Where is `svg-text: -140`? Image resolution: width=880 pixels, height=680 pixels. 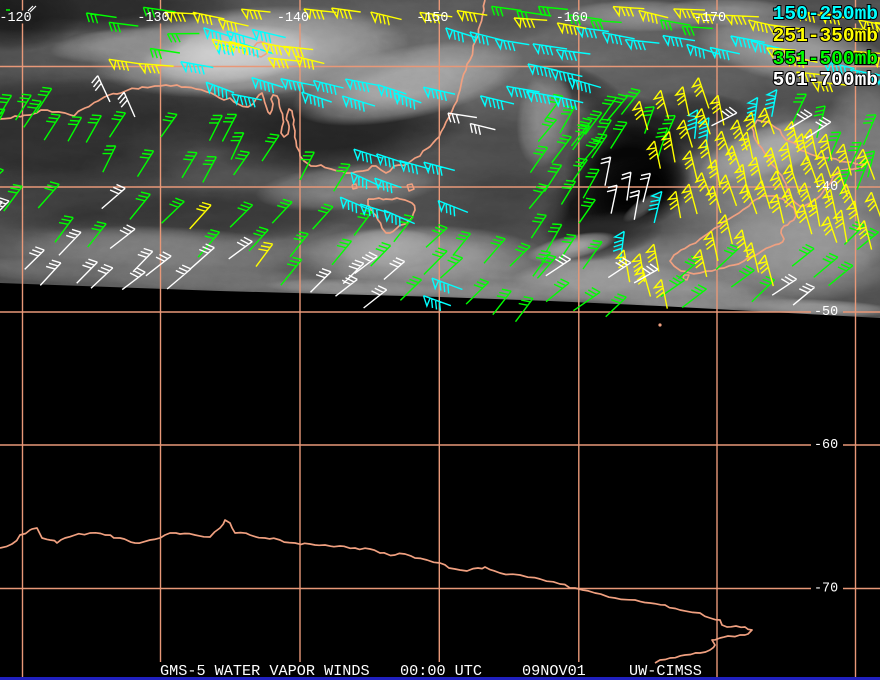 svg-text: -140 is located at coordinates (293, 18).